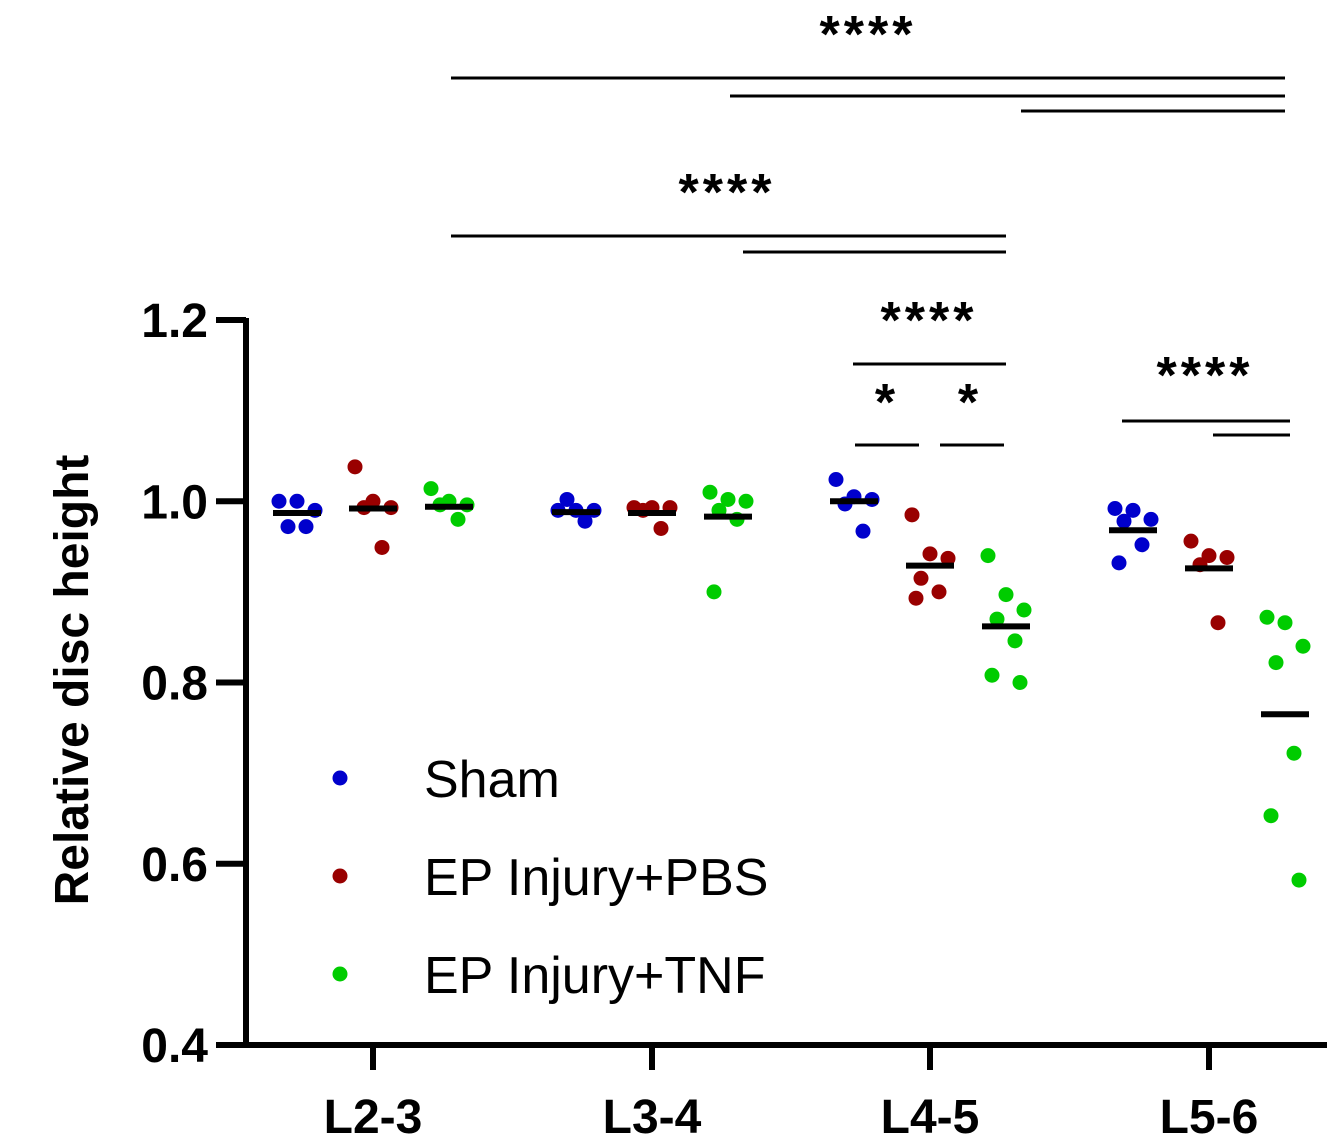 This screenshot has height=1148, width=1327. What do you see at coordinates (373, 1117) in the screenshot?
I see `x-tick-label: L2-3` at bounding box center [373, 1117].